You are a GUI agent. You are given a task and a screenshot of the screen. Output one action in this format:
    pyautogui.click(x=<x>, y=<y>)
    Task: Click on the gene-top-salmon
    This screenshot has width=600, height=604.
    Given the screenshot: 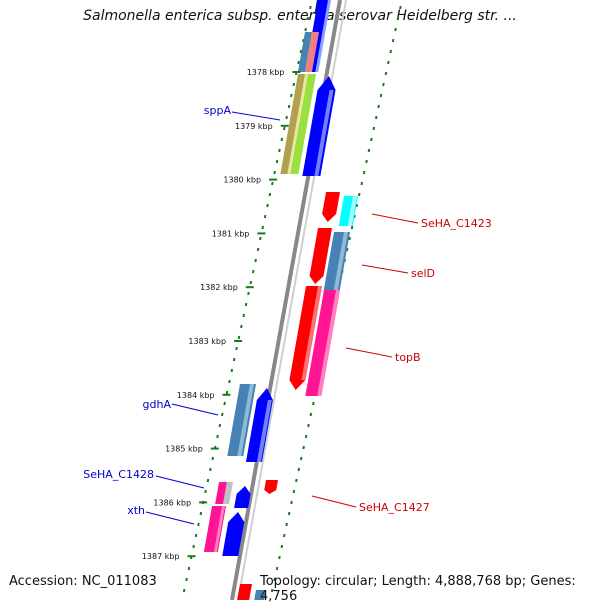 What is the action you would take?
    pyautogui.click(x=311, y=52)
    